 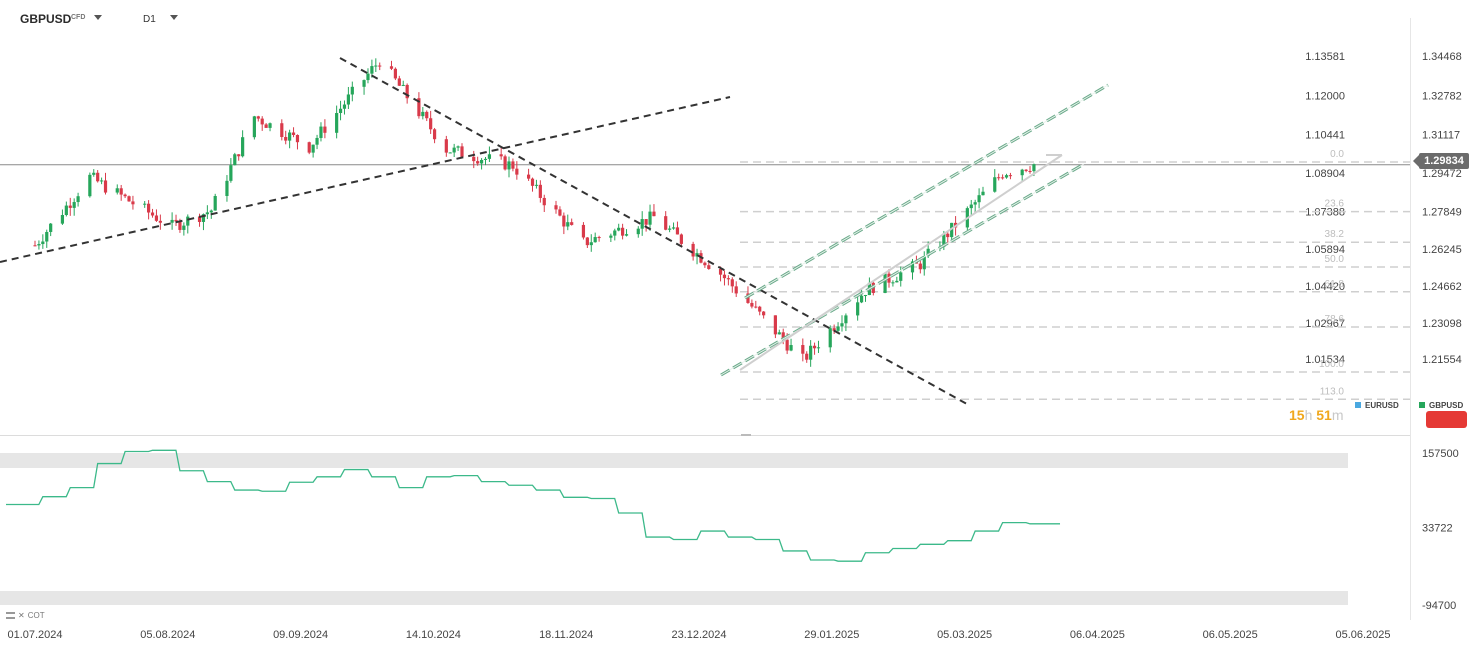 I want to click on symbol-selector: GBPUSD, so click(x=46, y=19).